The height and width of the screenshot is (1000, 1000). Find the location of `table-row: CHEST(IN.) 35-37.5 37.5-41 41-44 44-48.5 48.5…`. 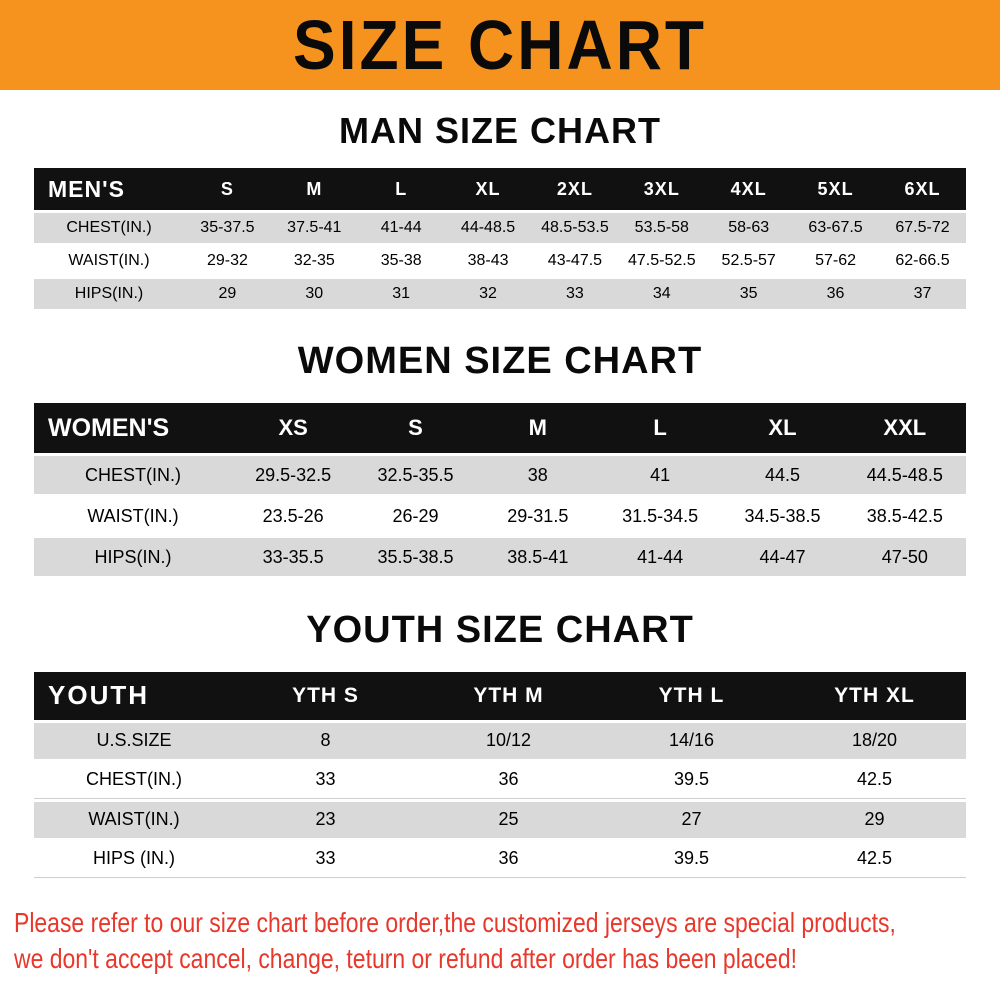

table-row: CHEST(IN.) 35-37.5 37.5-41 41-44 44-48.5 48.5… is located at coordinates (500, 228).